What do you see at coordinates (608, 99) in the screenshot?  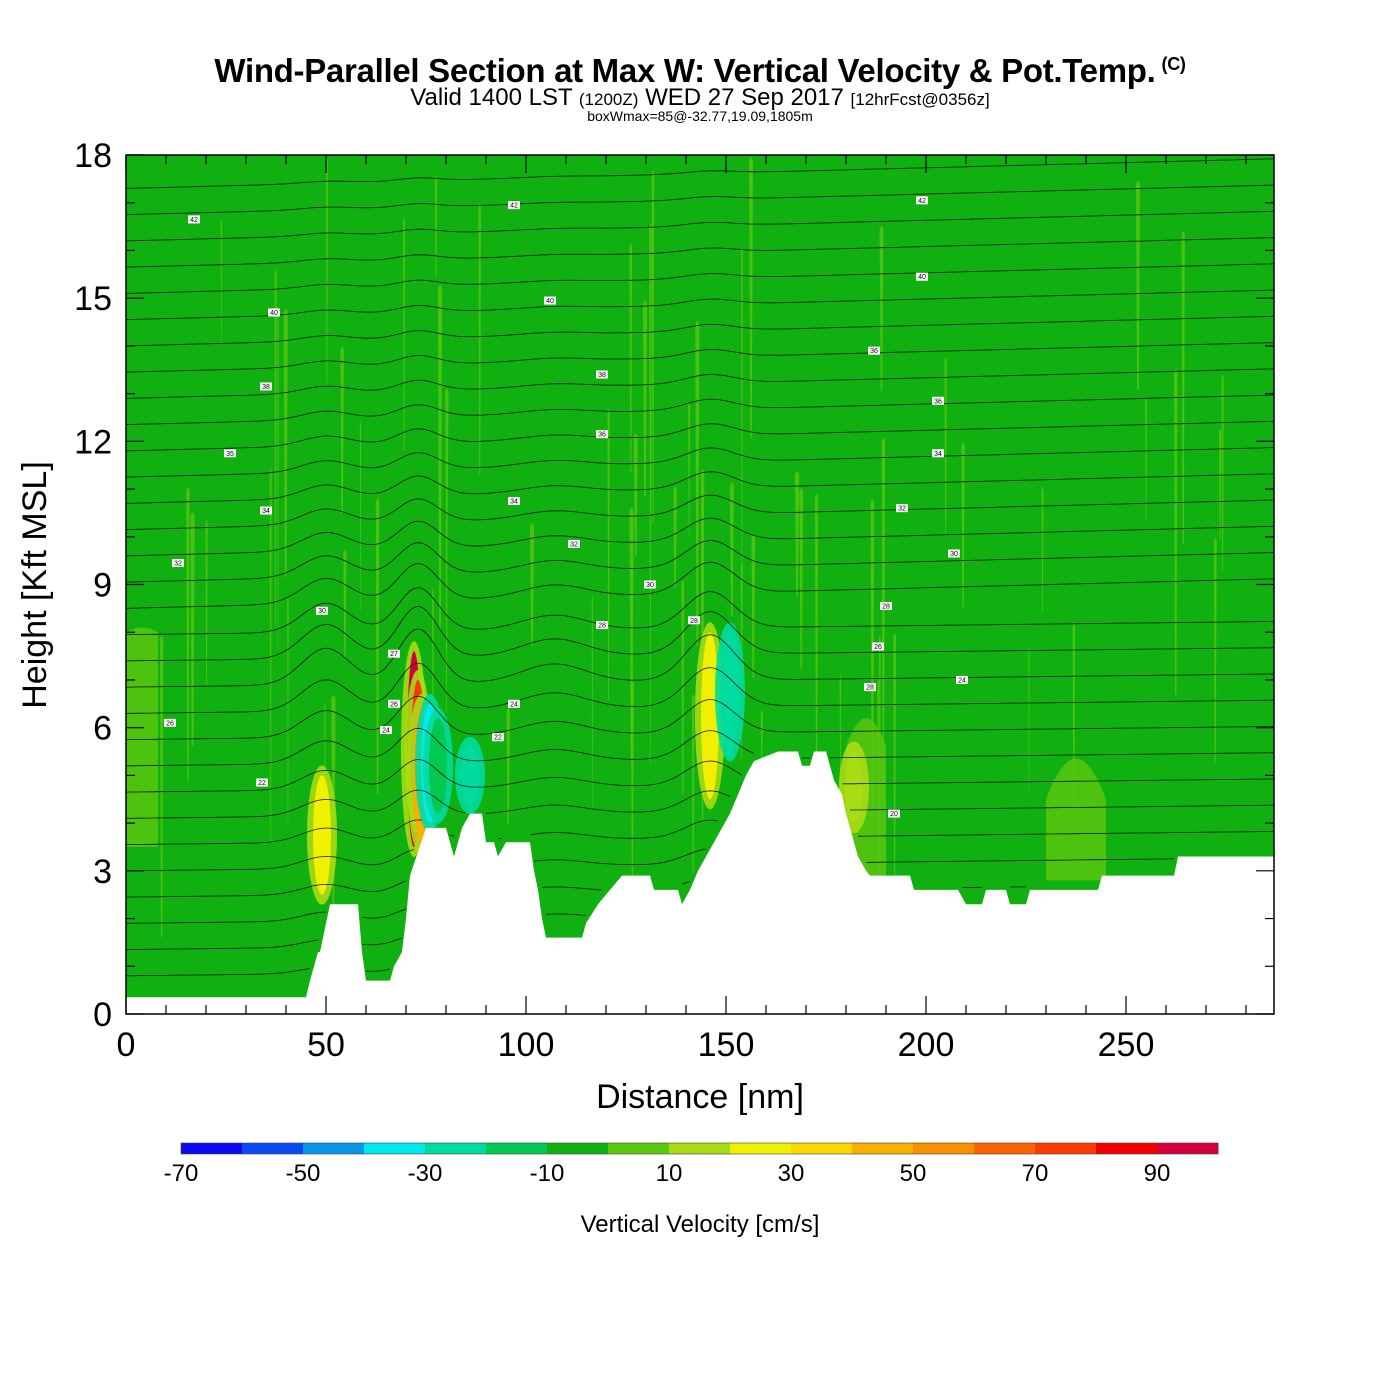 I see `valid-utc: (1200Z)` at bounding box center [608, 99].